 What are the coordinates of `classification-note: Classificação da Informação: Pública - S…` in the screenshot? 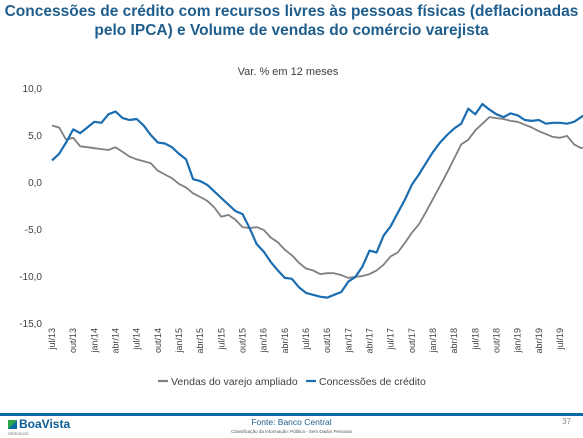 It's located at (291, 431).